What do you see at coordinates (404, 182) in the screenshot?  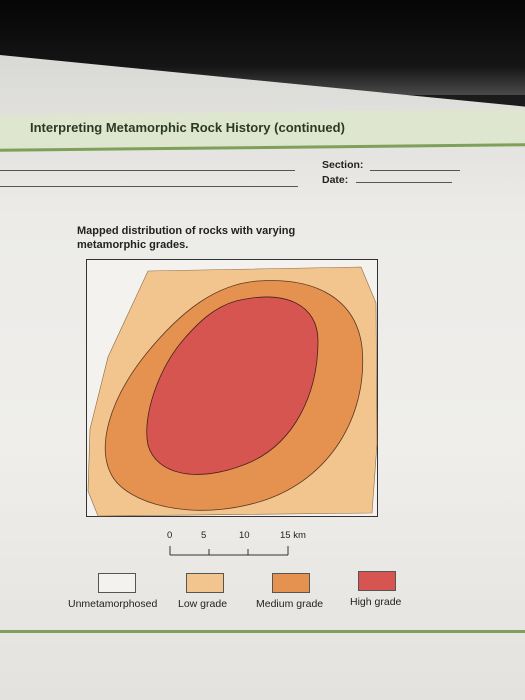 I see `date-line` at bounding box center [404, 182].